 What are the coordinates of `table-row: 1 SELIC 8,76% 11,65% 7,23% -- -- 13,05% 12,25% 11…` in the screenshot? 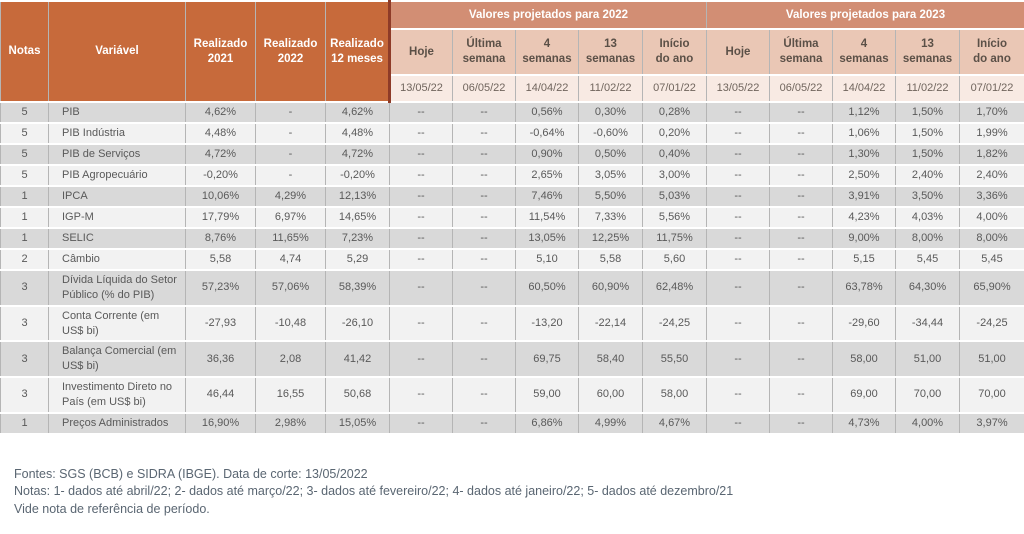 It's located at (512, 238).